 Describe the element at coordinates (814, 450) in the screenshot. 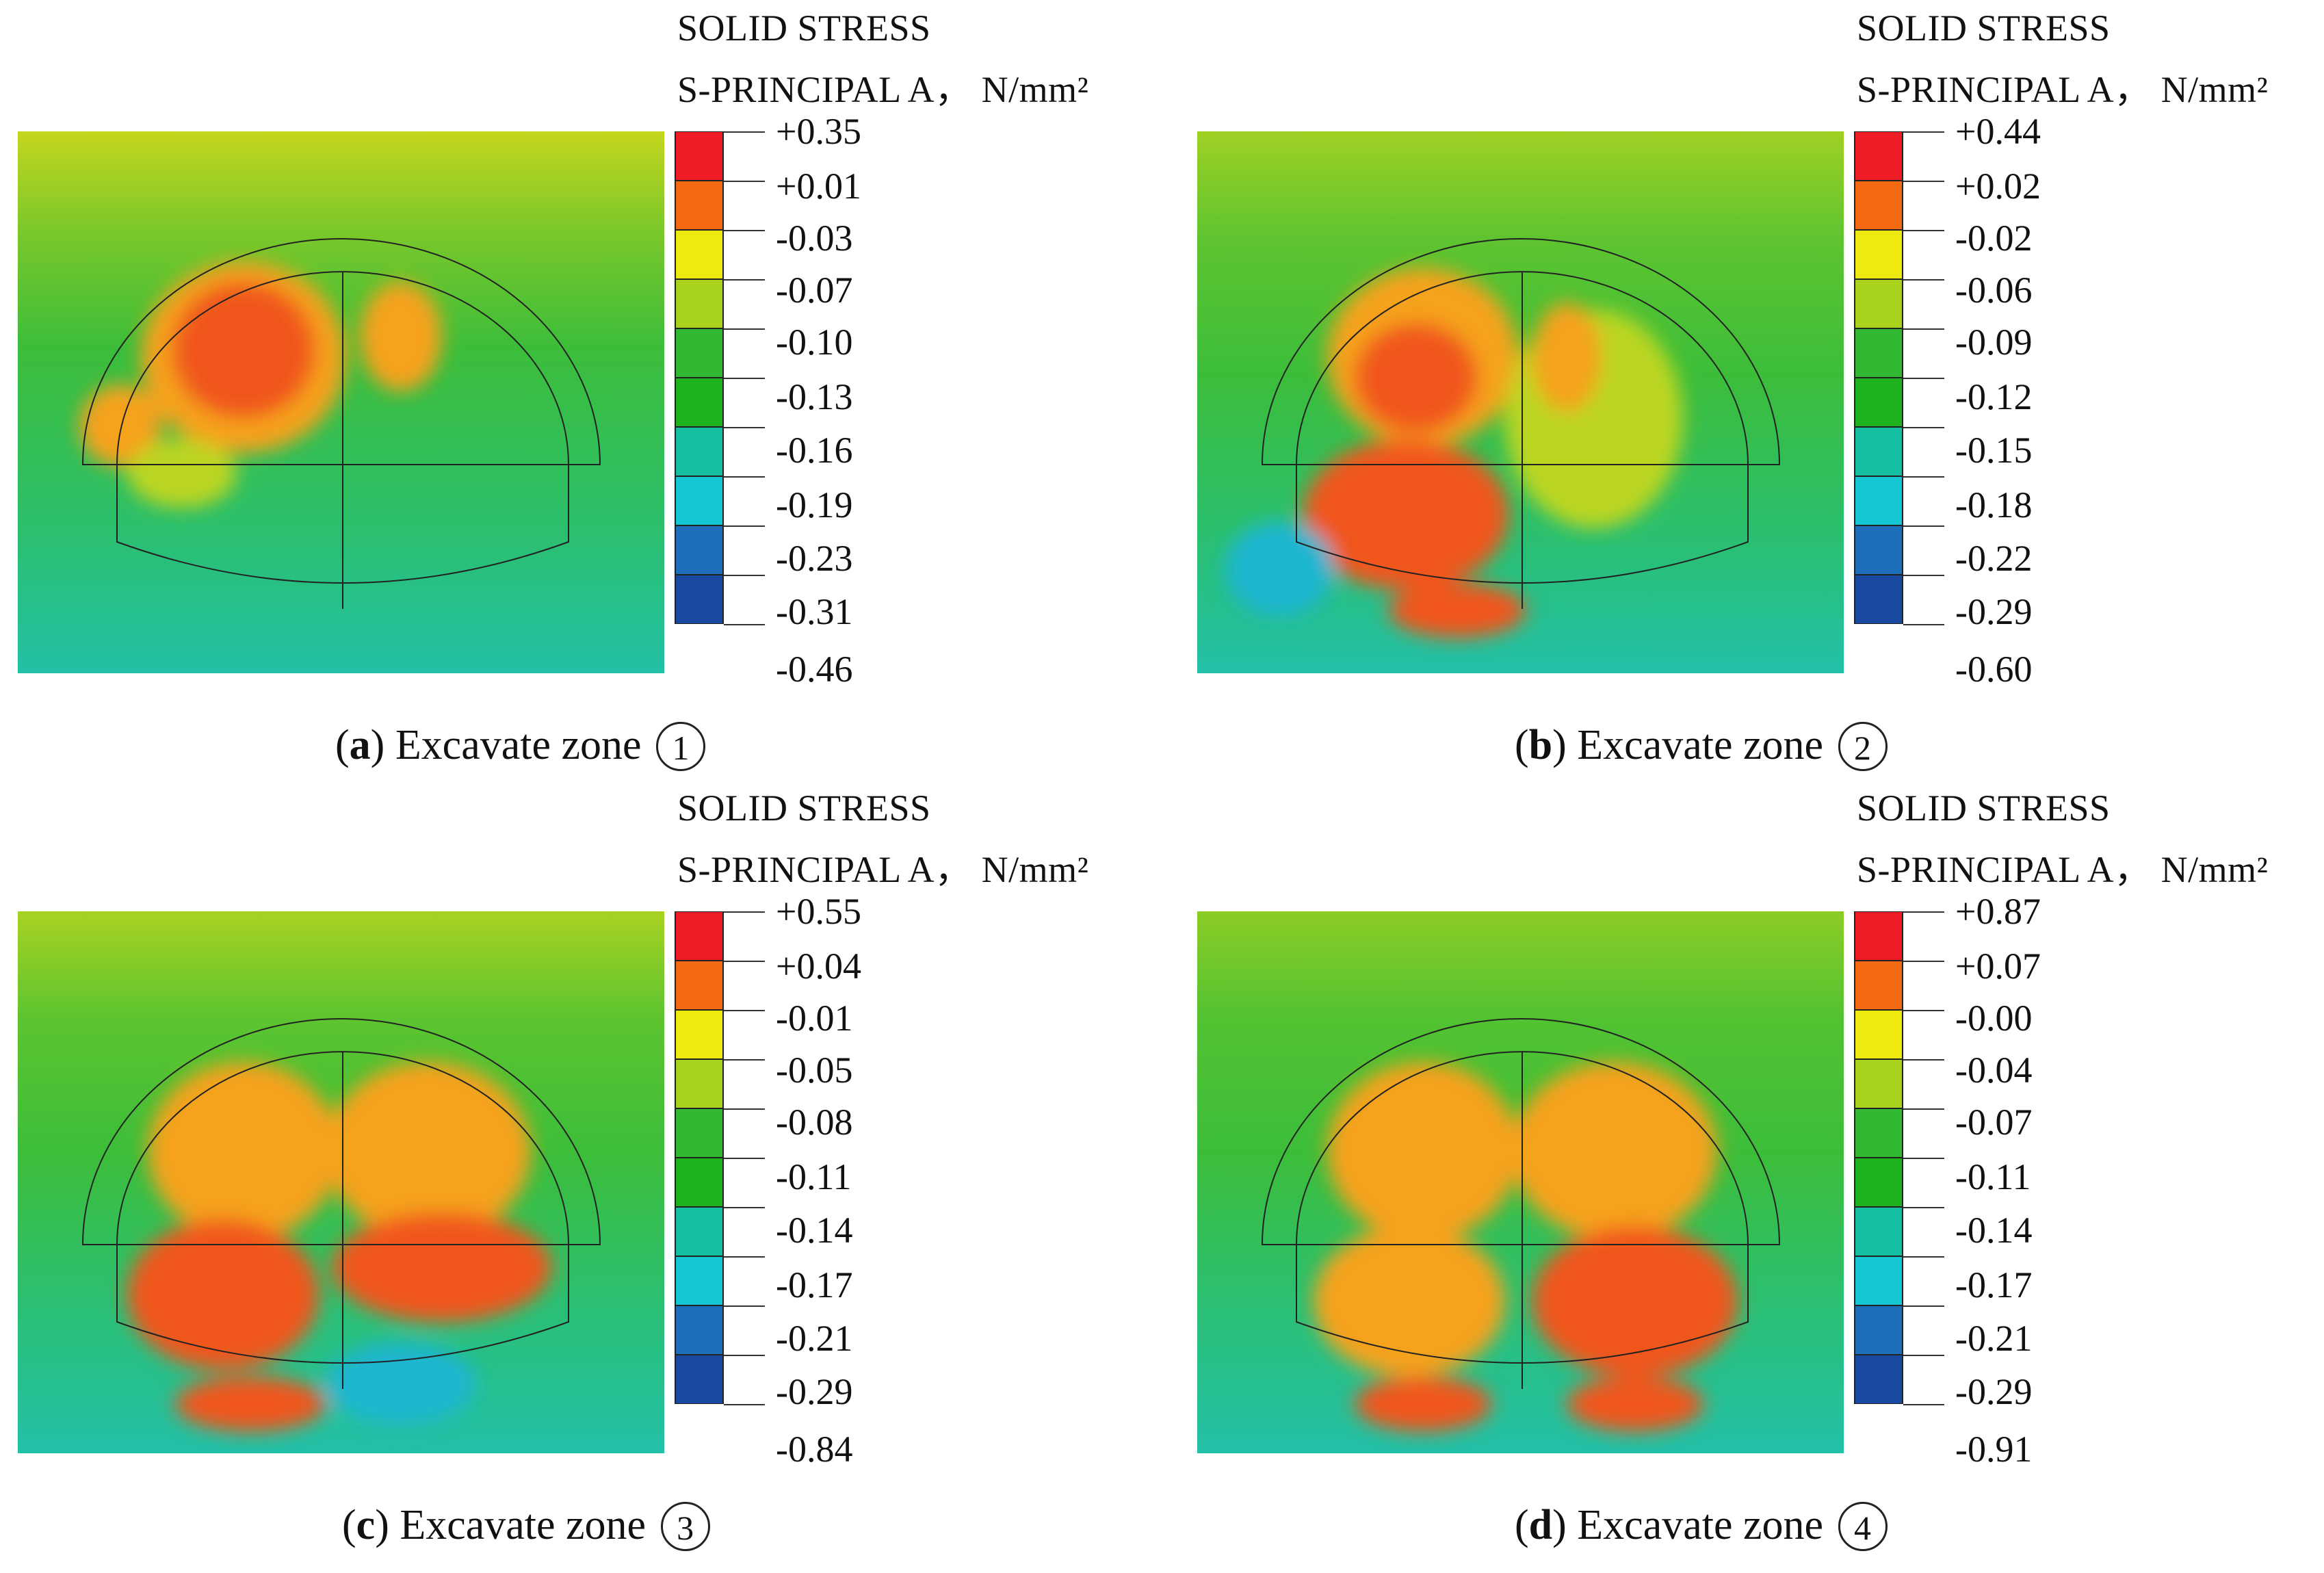

I see `legend-value: -0.16` at that location.